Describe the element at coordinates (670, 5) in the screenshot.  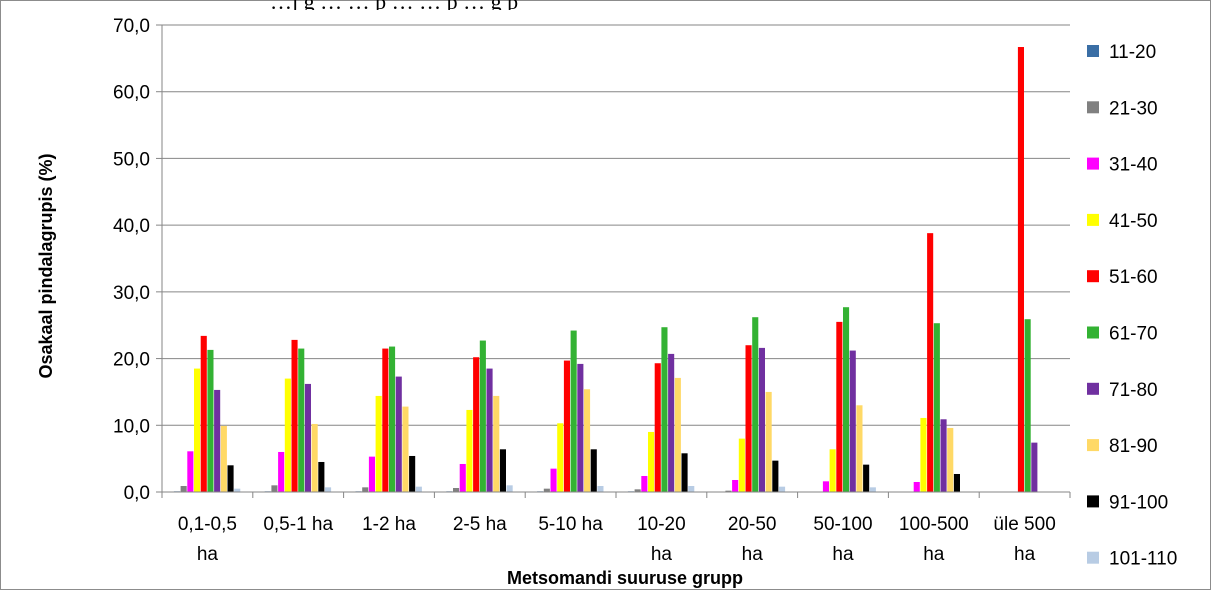
I see `chart-title-fragment: …j g … … p … … p … g p` at that location.